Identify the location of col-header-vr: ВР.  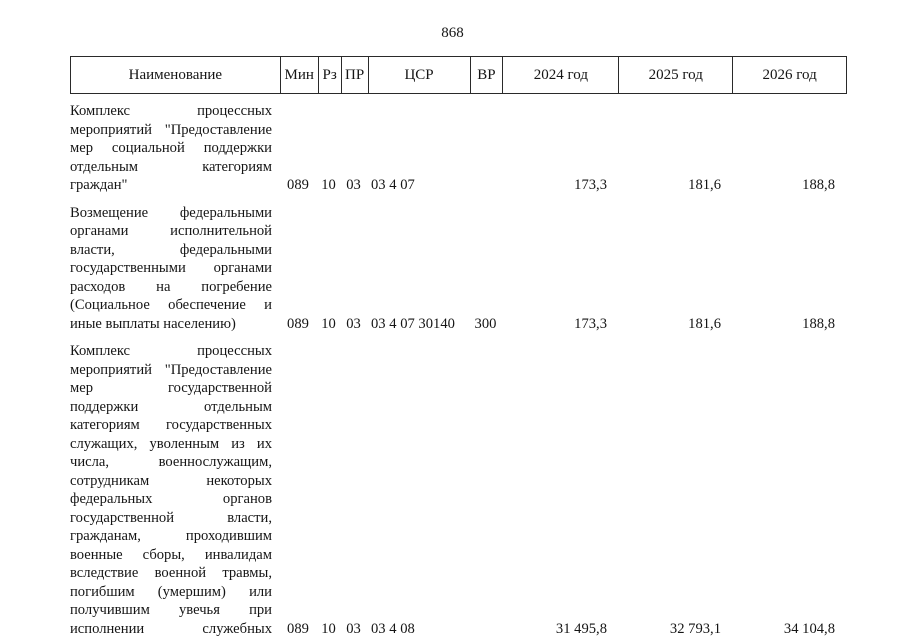
(486, 75).